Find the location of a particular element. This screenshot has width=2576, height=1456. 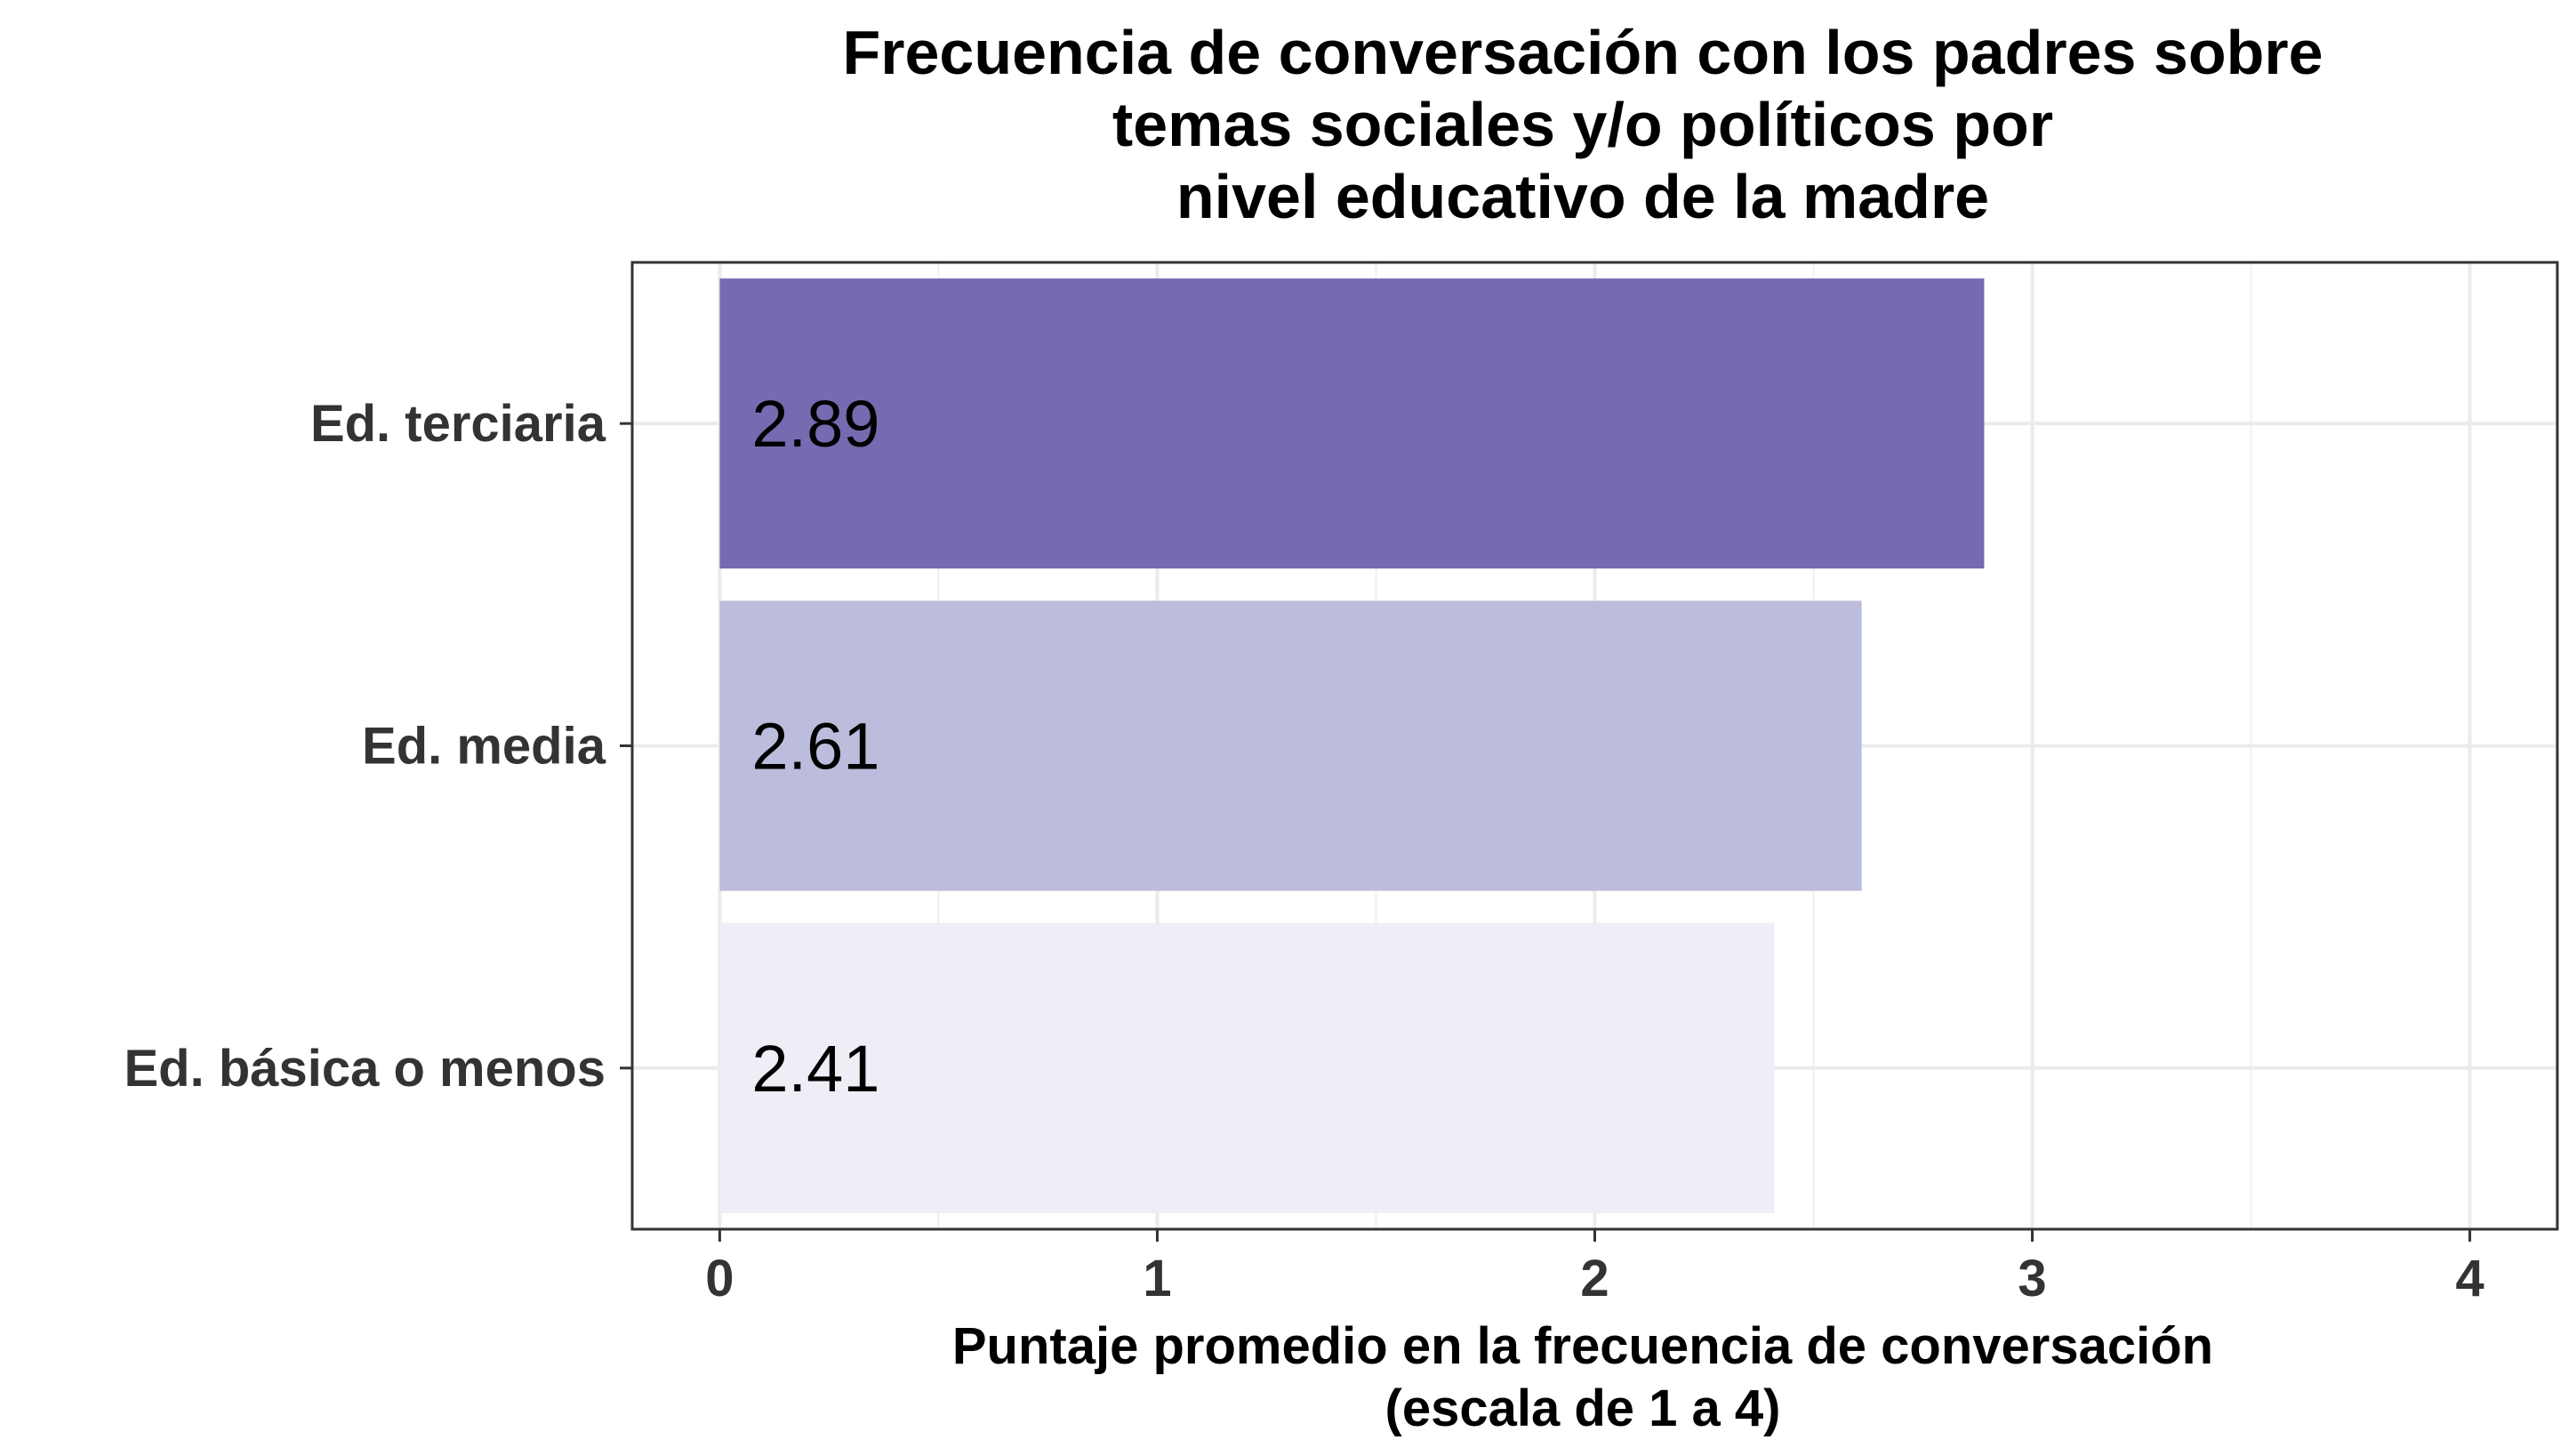

y-axis-category-label: Ed. media is located at coordinates (484, 747).